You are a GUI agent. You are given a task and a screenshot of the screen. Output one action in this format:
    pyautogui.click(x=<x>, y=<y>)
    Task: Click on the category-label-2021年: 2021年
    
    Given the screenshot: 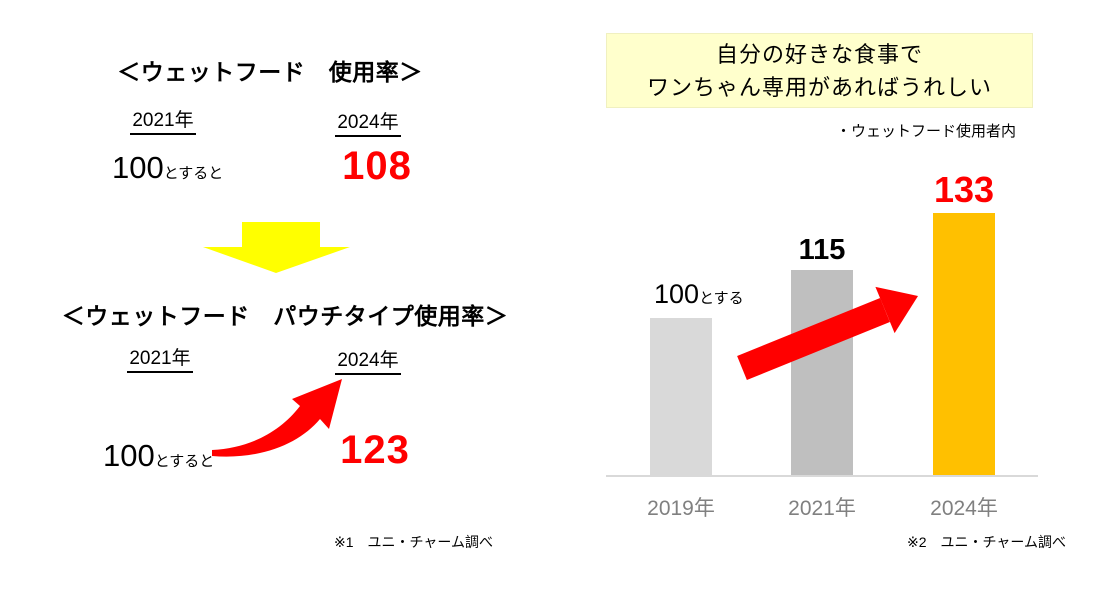 What is the action you would take?
    pyautogui.click(x=822, y=508)
    